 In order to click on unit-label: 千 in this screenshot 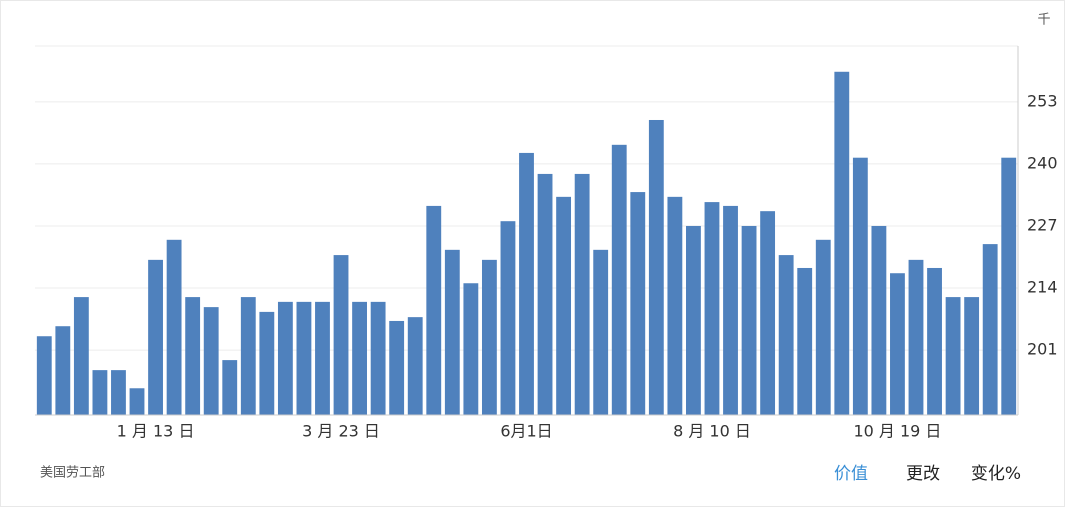, I will do `click(1043, 20)`.